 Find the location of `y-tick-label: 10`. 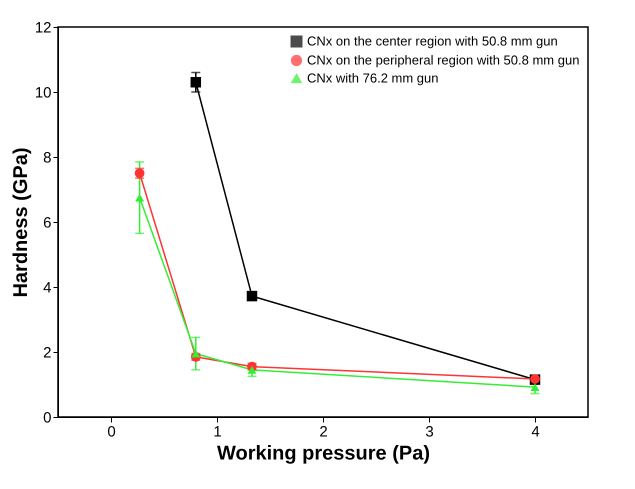

y-tick-label: 10 is located at coordinates (43, 93).